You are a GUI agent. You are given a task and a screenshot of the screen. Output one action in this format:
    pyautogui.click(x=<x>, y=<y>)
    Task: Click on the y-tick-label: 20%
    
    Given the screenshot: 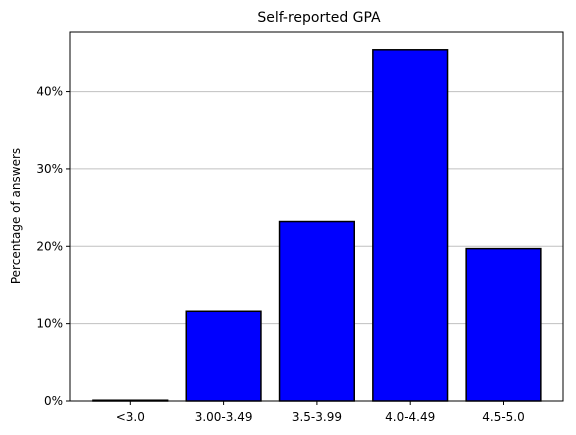 What is the action you would take?
    pyautogui.click(x=49, y=246)
    